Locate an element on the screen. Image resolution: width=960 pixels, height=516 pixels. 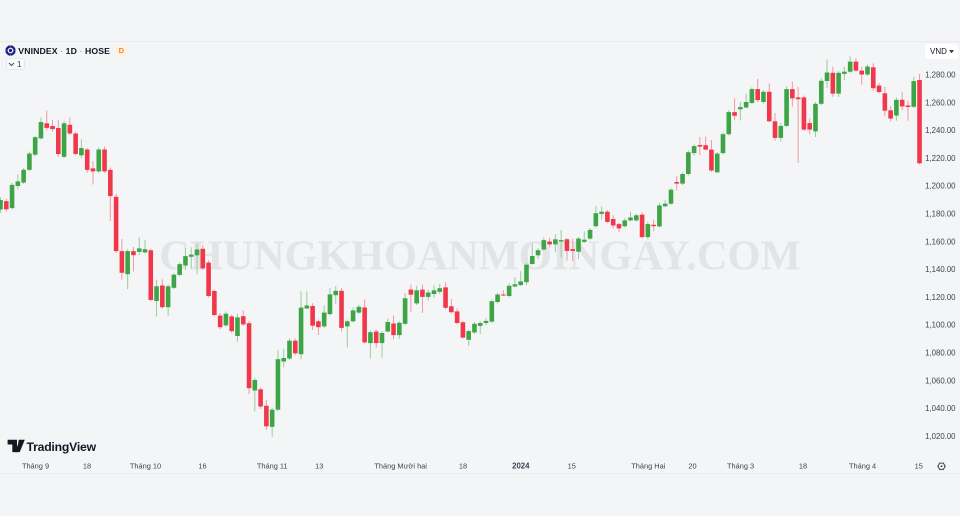
svg-text: 1,240.00 is located at coordinates (940, 130).